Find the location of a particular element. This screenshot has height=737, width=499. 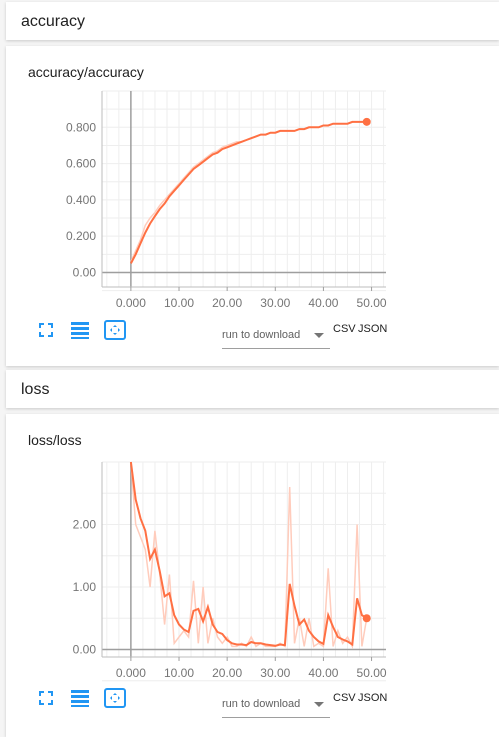

section-header-loss: loss is located at coordinates (252, 389).